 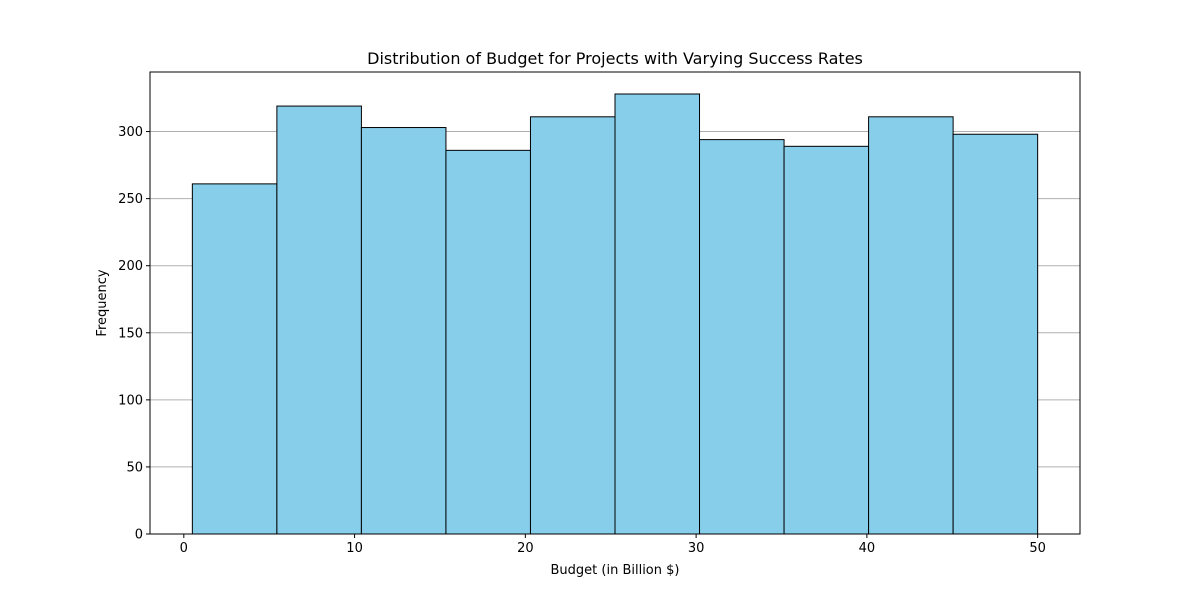 I want to click on y-tick-label-4: 200, so click(x=130, y=266).